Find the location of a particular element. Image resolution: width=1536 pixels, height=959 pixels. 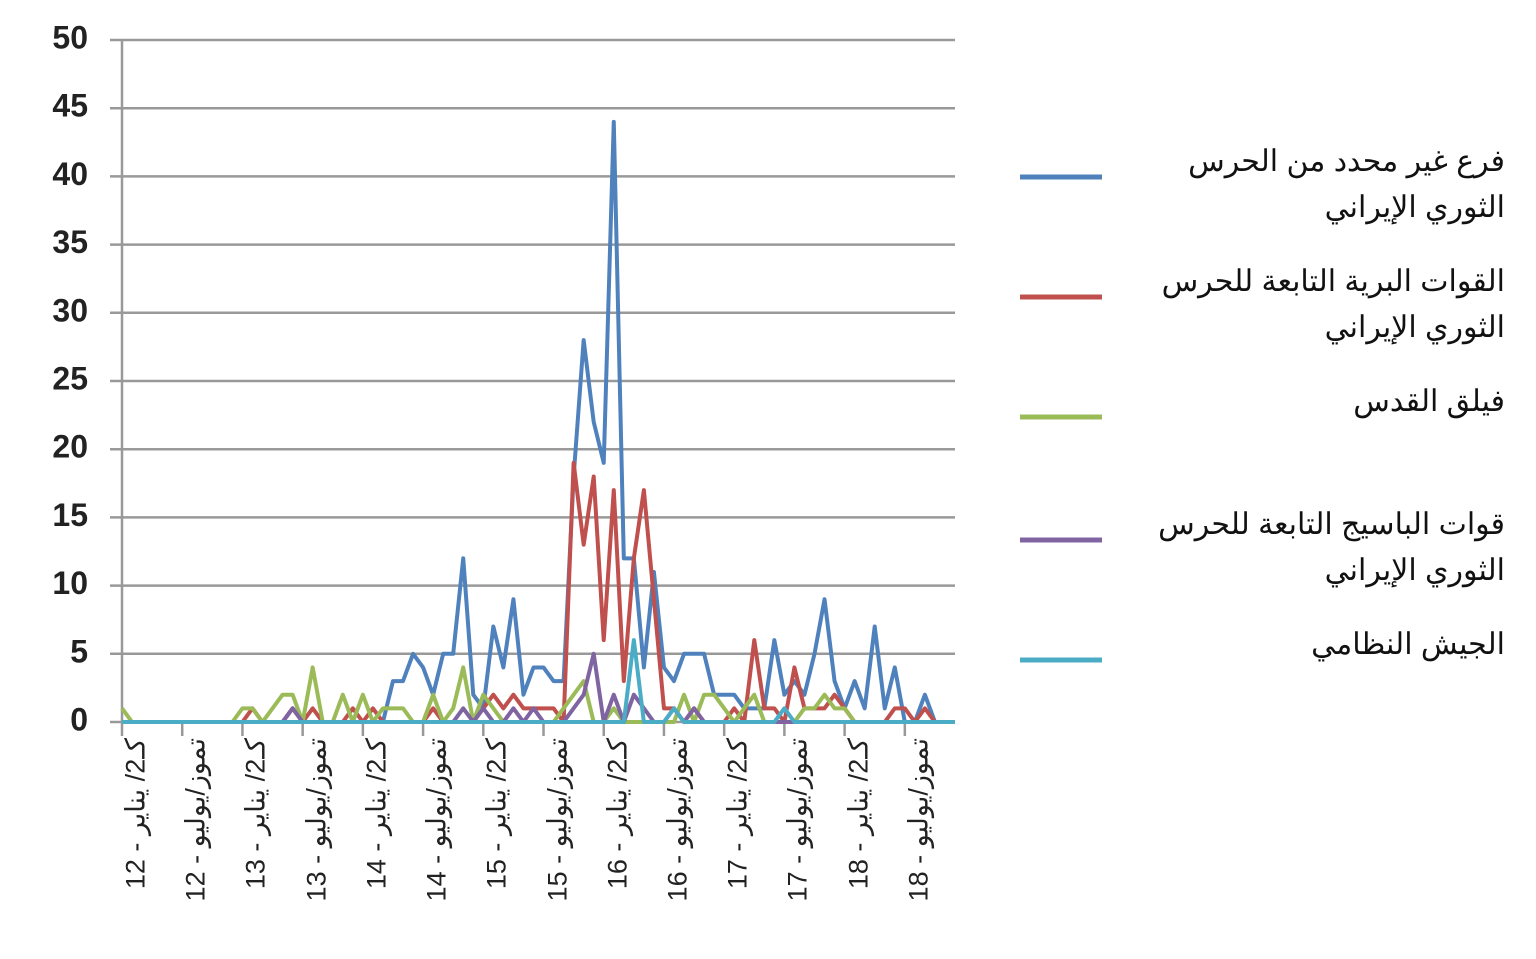

x-tick-label: كـ2/ يناير - 15 is located at coordinates (496, 814).